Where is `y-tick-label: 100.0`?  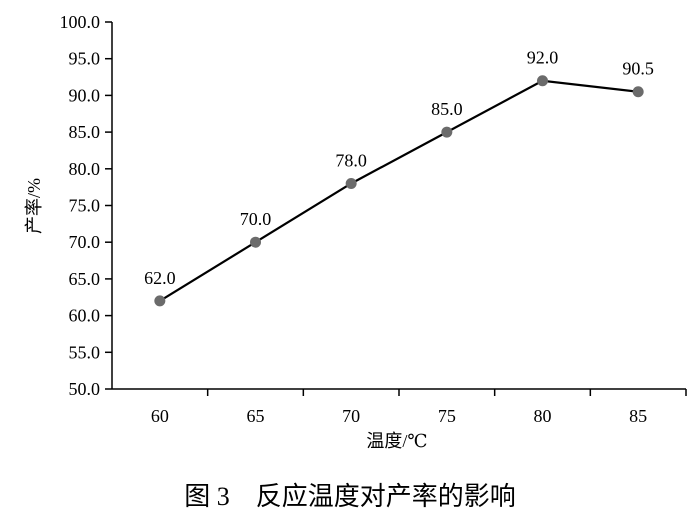 y-tick-label: 100.0 is located at coordinates (80, 22).